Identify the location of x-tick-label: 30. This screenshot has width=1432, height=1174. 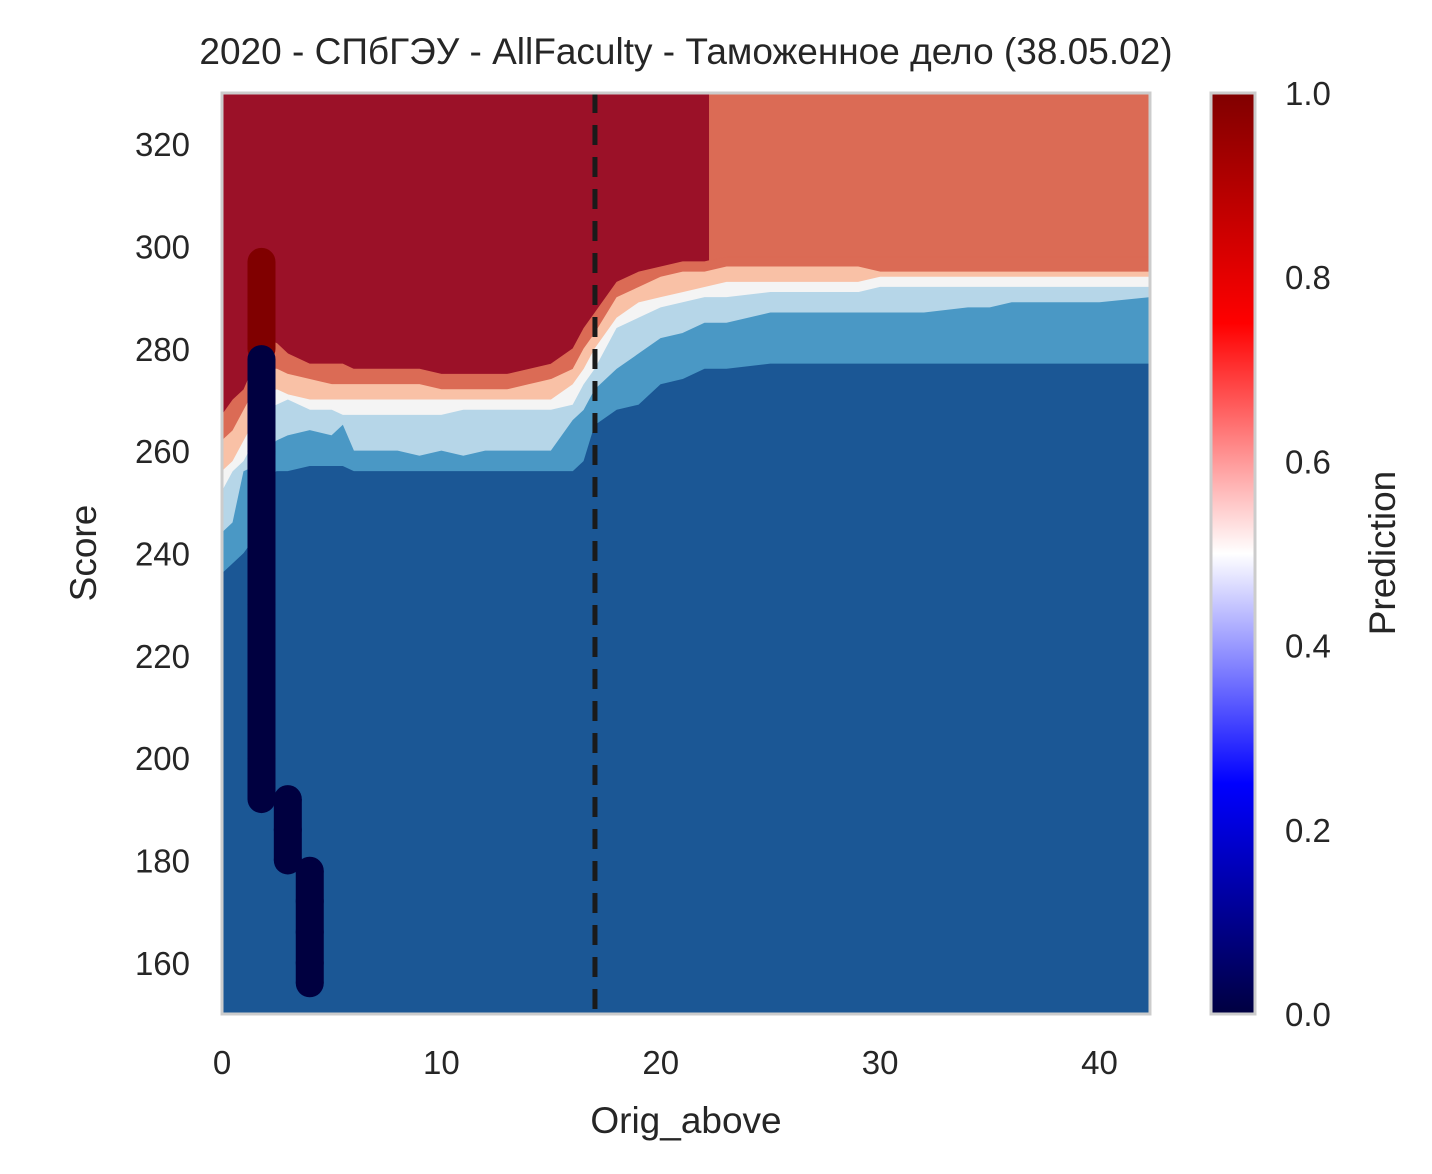
(880, 1062).